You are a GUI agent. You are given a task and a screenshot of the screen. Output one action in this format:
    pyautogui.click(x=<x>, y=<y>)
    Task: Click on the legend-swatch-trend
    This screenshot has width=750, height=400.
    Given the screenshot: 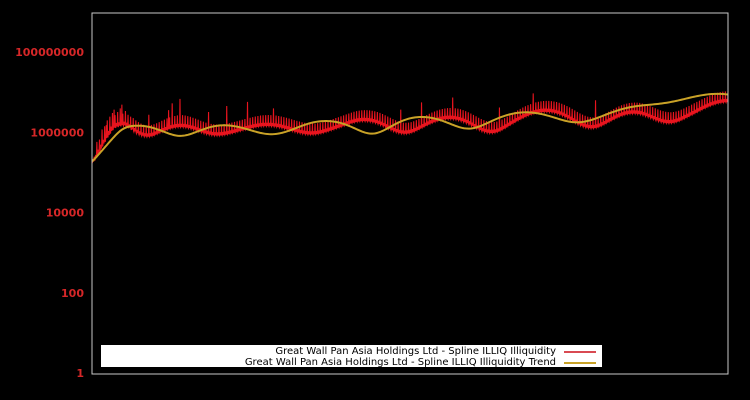 What is the action you would take?
    pyautogui.click(x=580, y=362)
    